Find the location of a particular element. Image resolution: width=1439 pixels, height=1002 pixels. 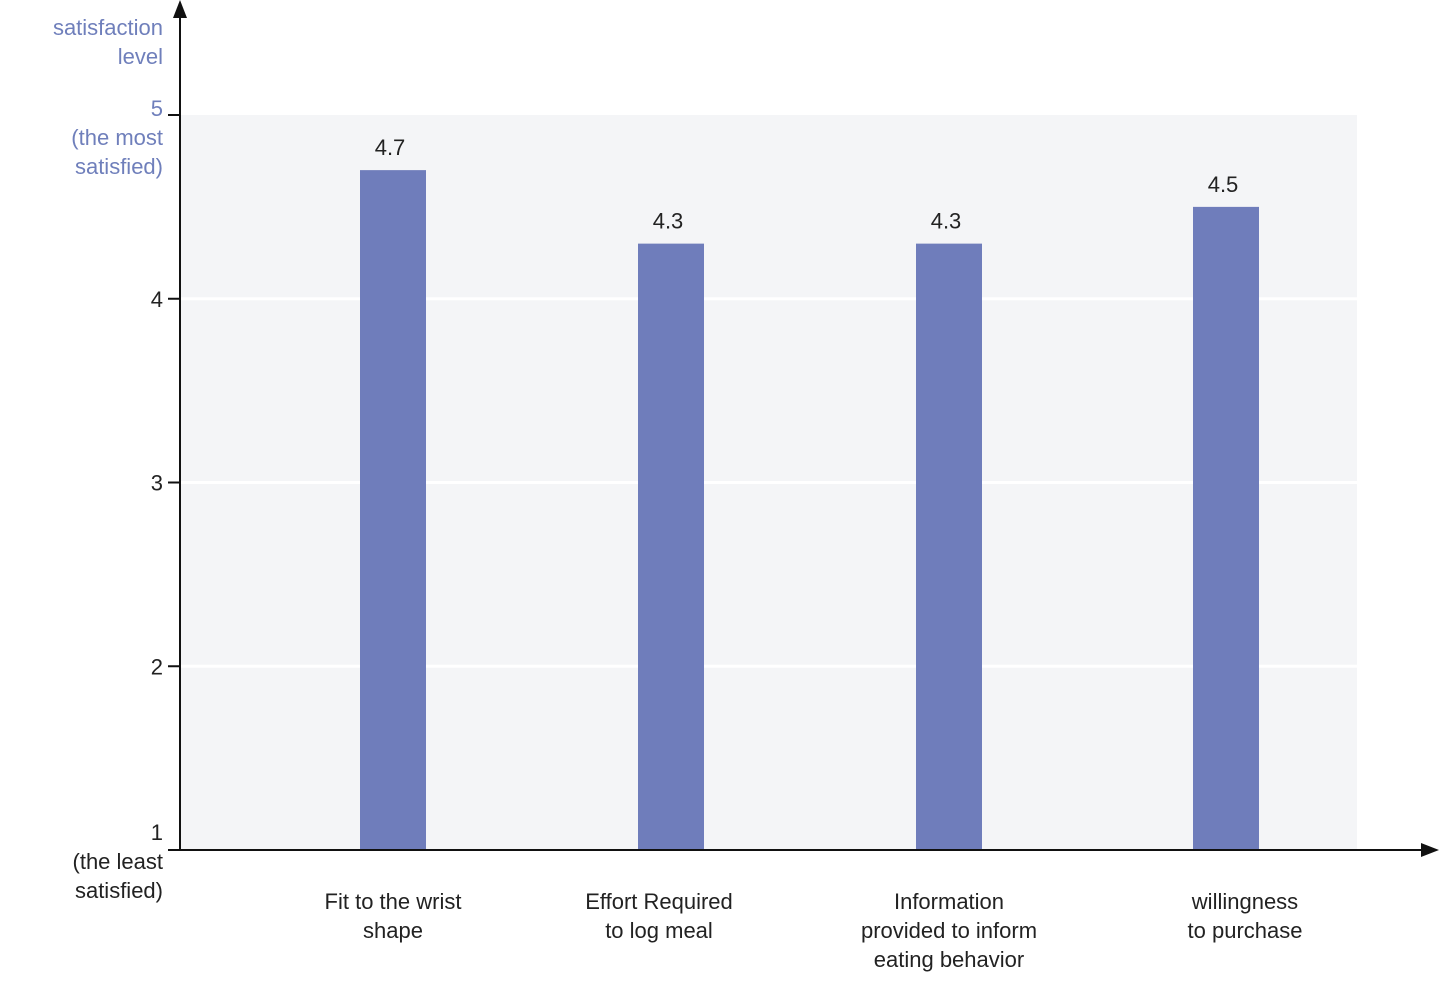

y-axis-arrow is located at coordinates (180, 9).